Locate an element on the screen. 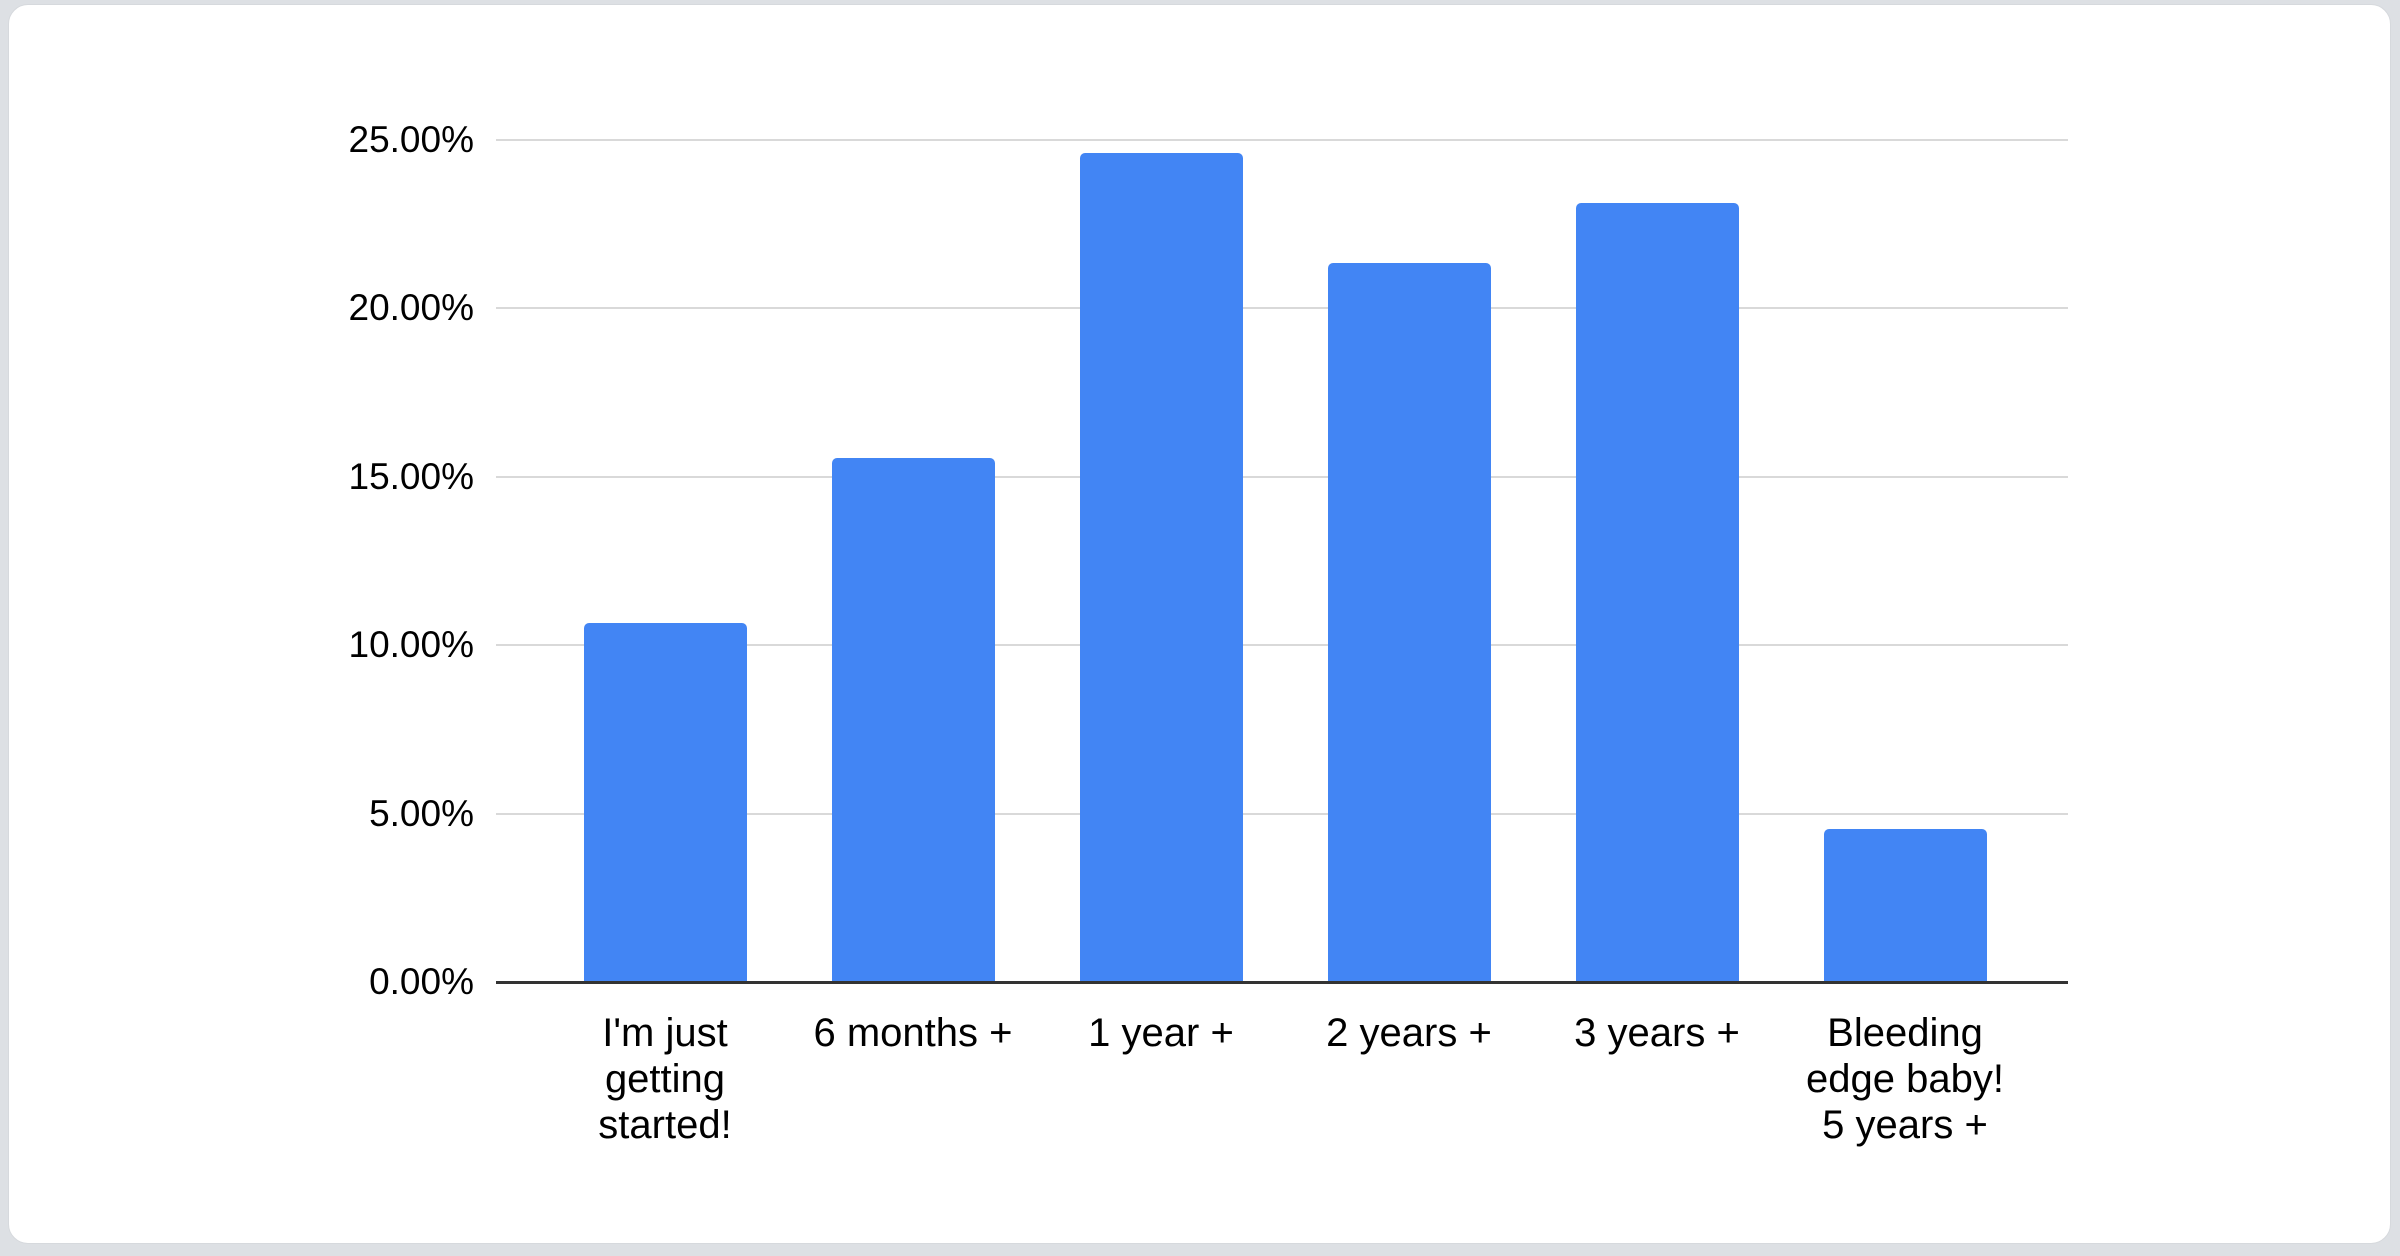 This screenshot has width=2400, height=1256. x-category-label: 1 year + is located at coordinates (1161, 1033).